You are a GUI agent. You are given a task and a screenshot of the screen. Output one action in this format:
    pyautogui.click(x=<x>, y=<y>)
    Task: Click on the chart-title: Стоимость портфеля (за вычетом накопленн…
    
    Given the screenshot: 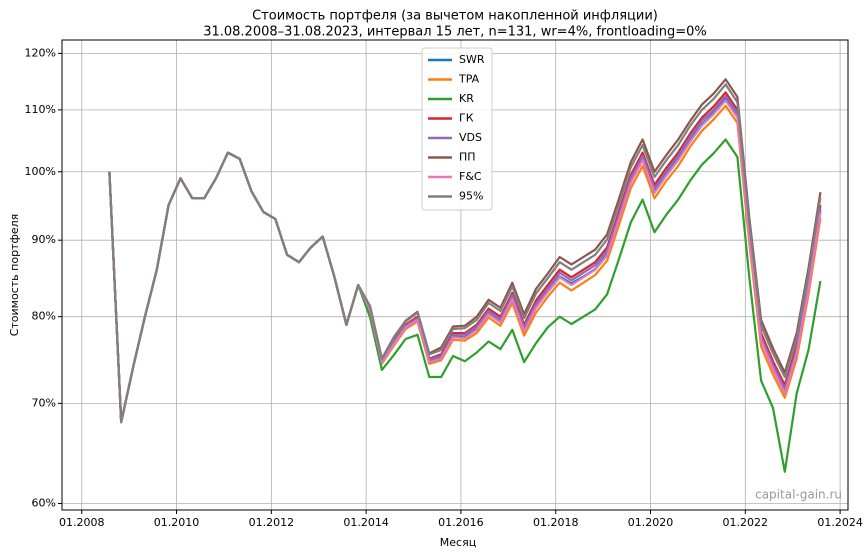 What is the action you would take?
    pyautogui.click(x=455, y=16)
    